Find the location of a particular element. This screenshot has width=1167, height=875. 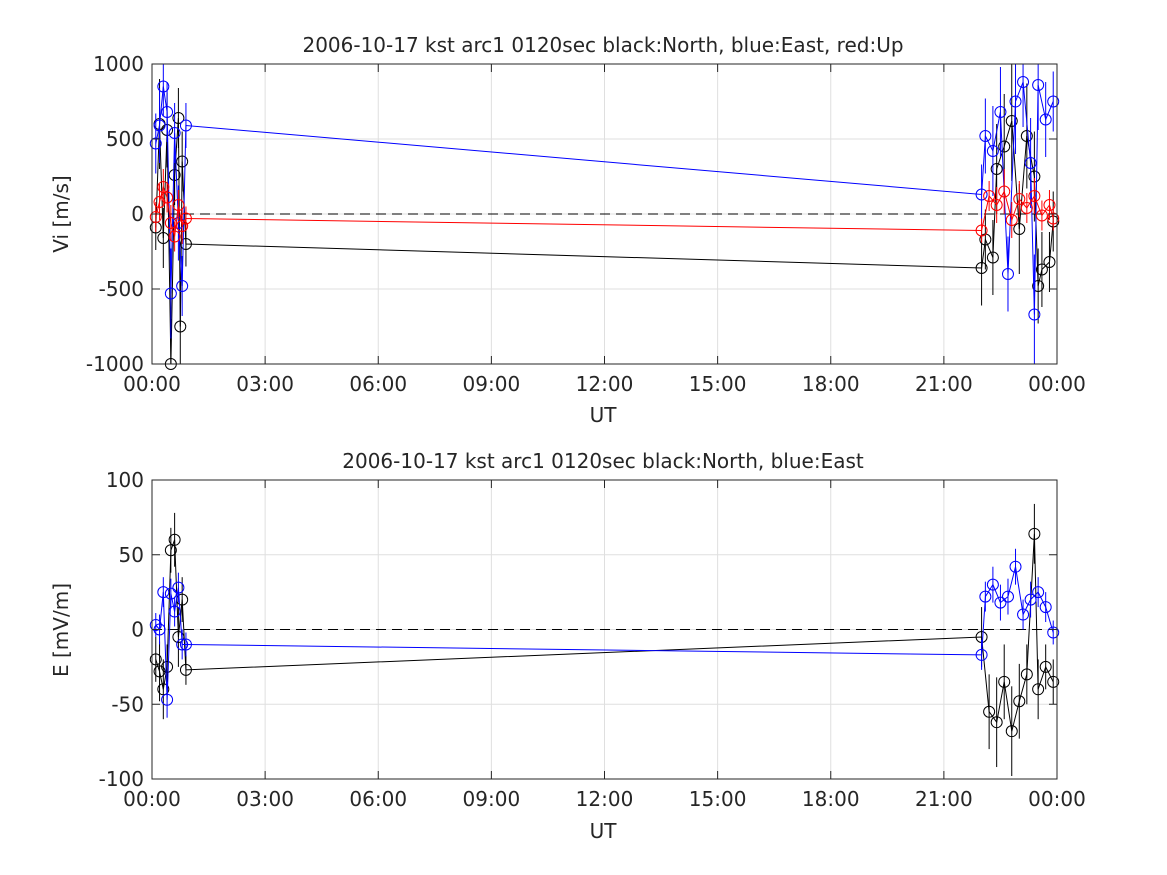

vi-y-tick-label: 0 is located at coordinates (137, 214).